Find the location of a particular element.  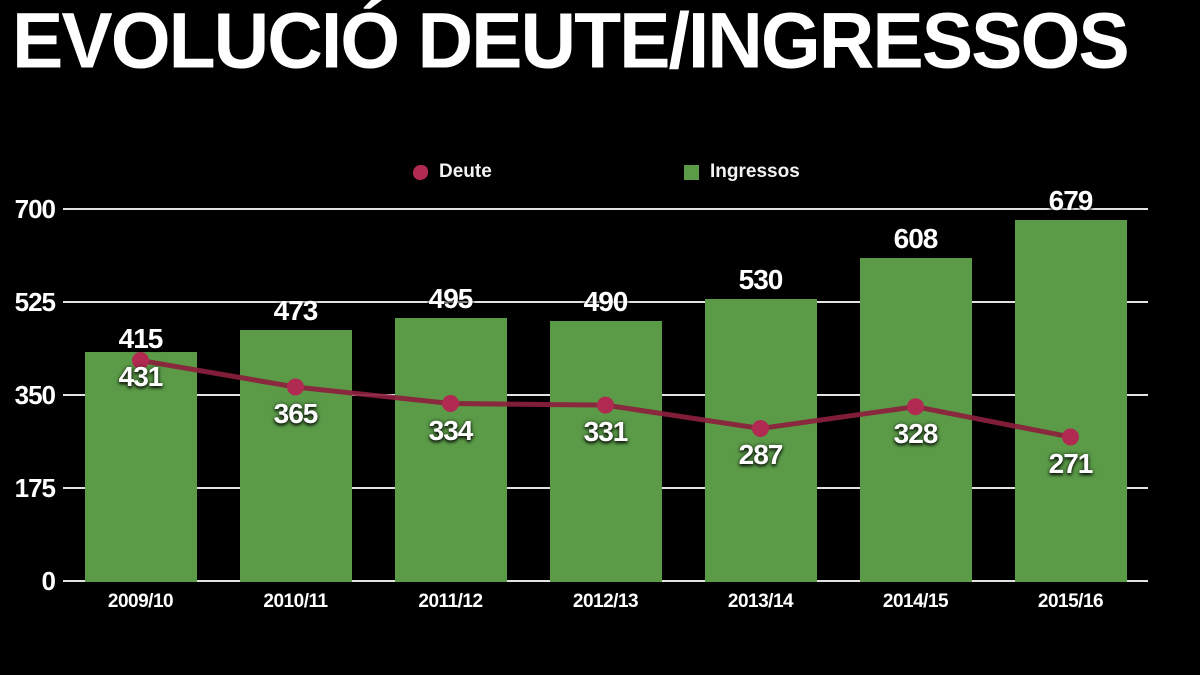

x-axis-label-2009/10: 2009/10 is located at coordinates (140, 601).